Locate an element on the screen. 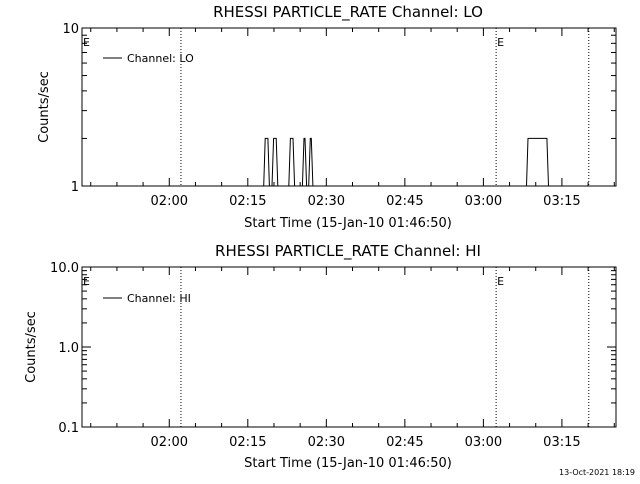  series-line is located at coordinates (349, 162).